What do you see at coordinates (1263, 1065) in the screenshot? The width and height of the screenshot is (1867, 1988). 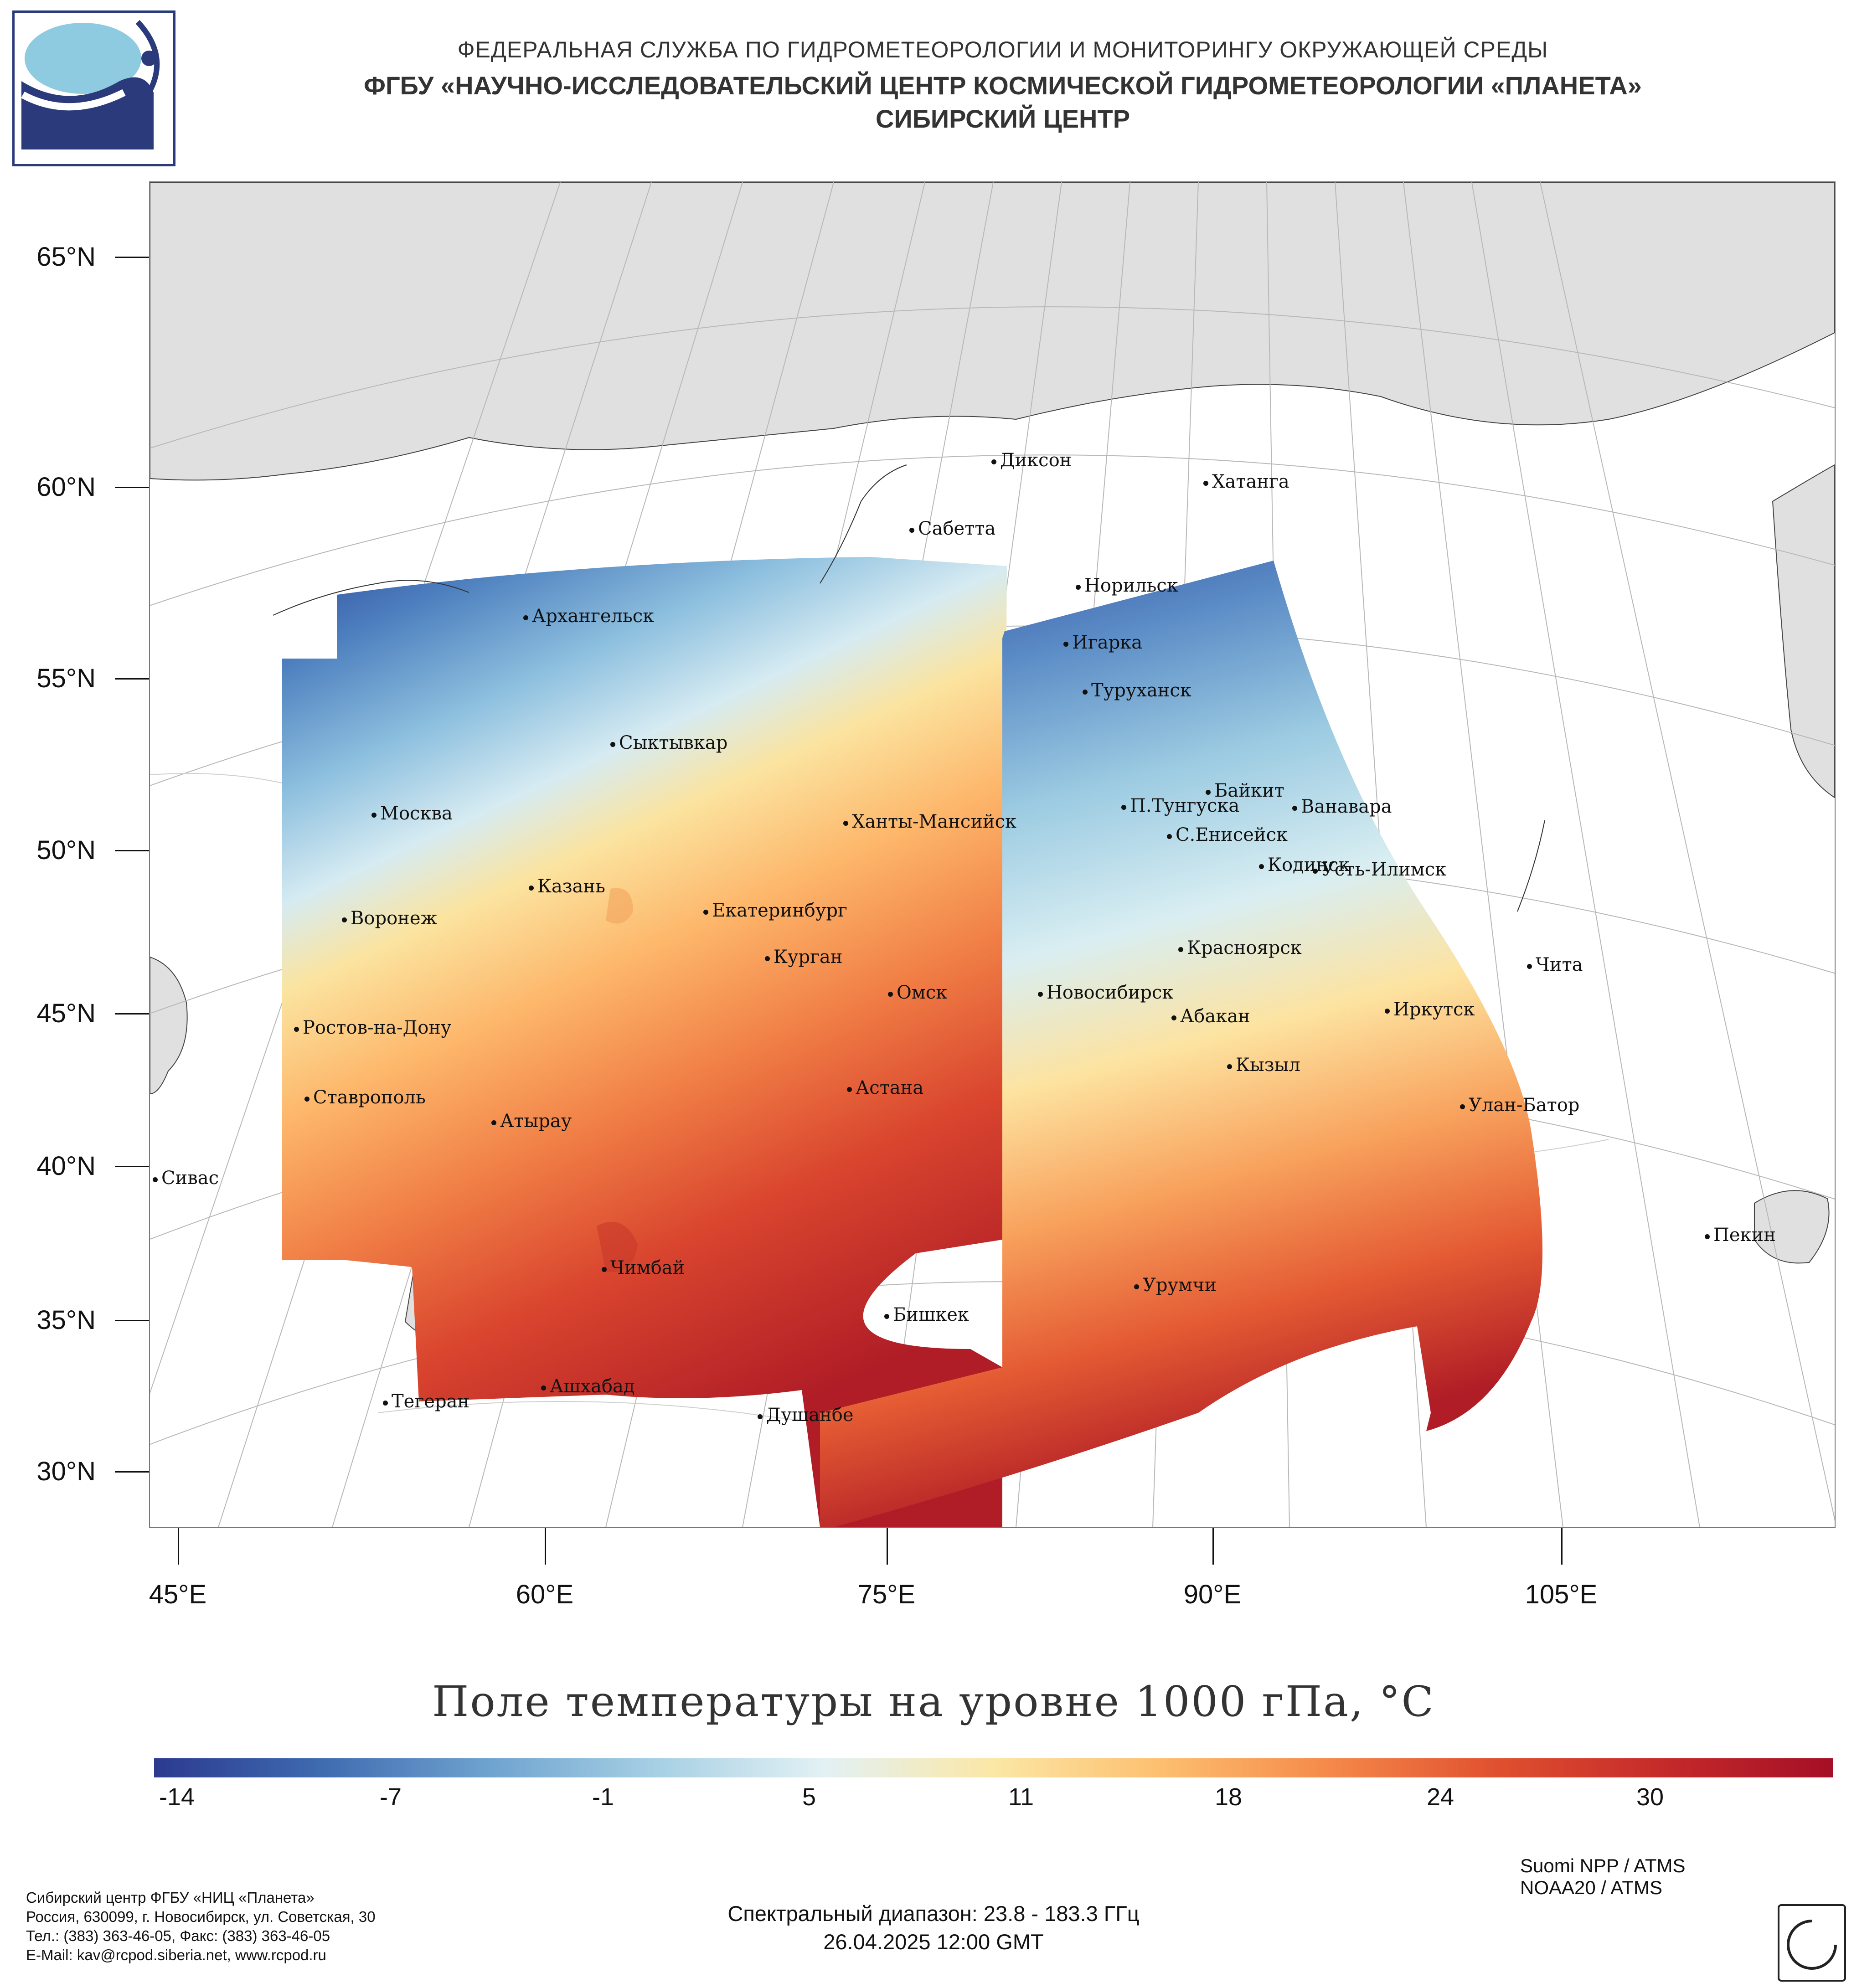 I see `city-marker: Кызыл` at bounding box center [1263, 1065].